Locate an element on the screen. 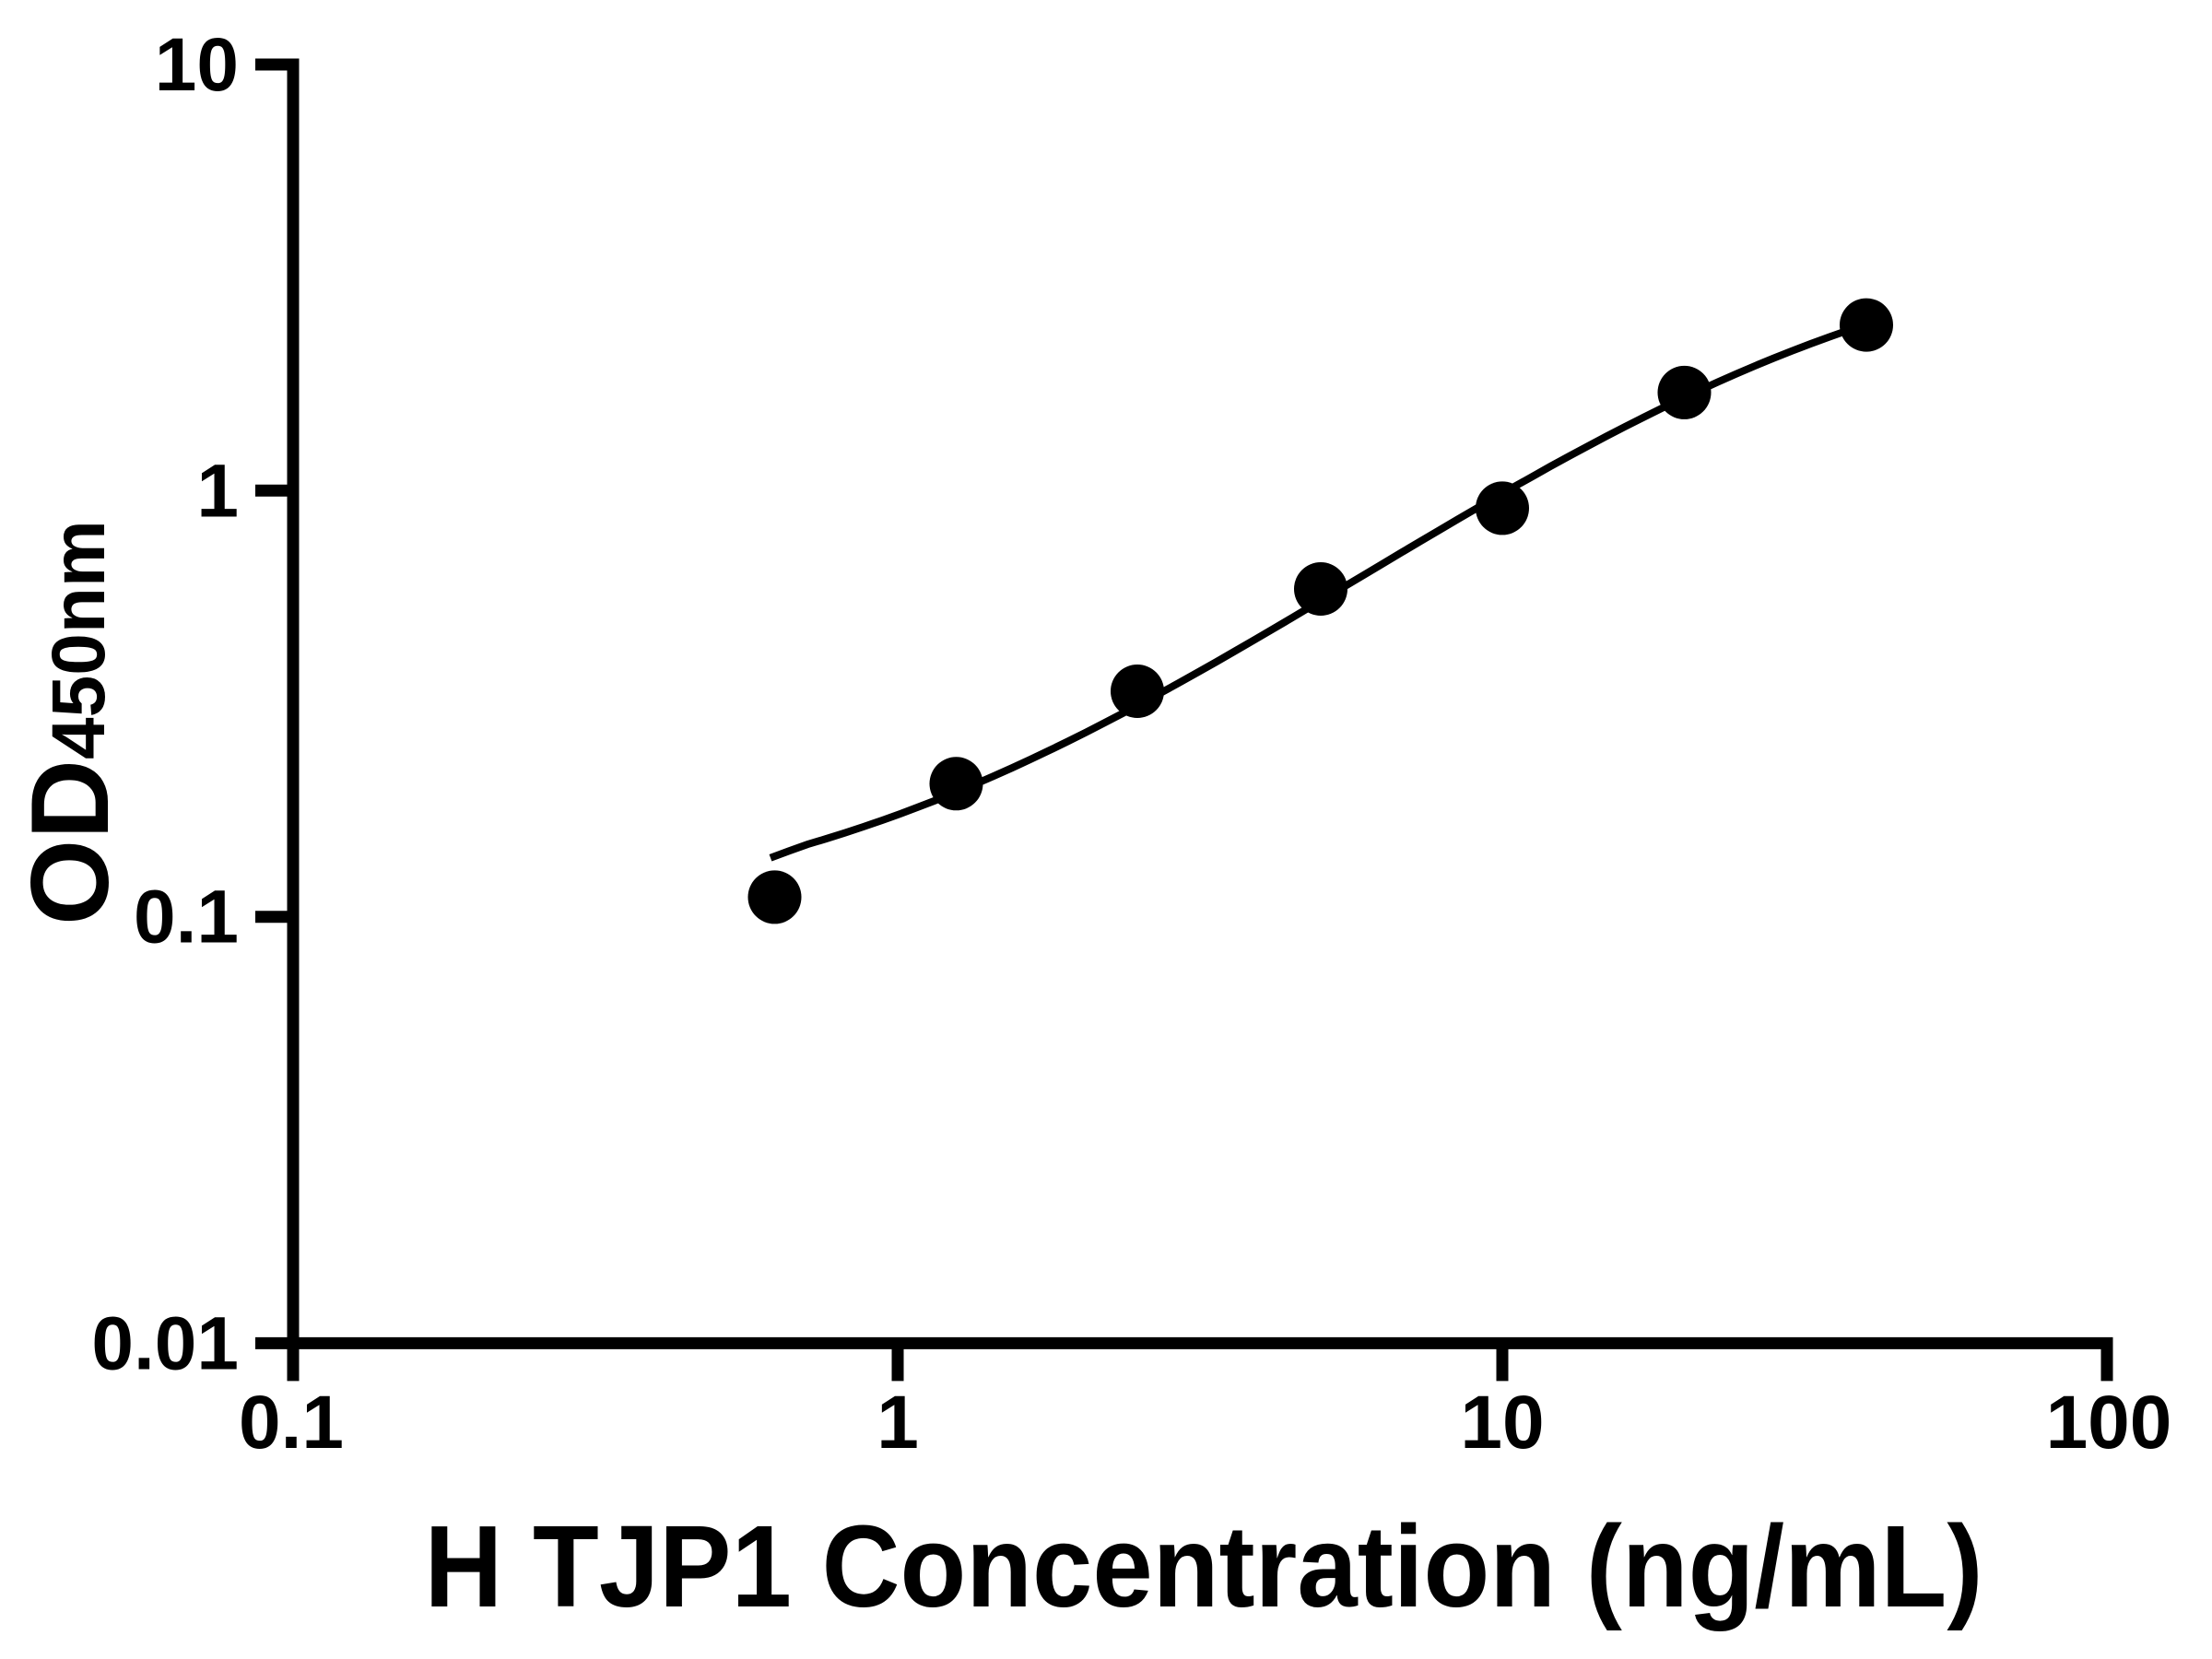 This screenshot has width=2212, height=1659. svg-text: 0.01 is located at coordinates (165, 1343).